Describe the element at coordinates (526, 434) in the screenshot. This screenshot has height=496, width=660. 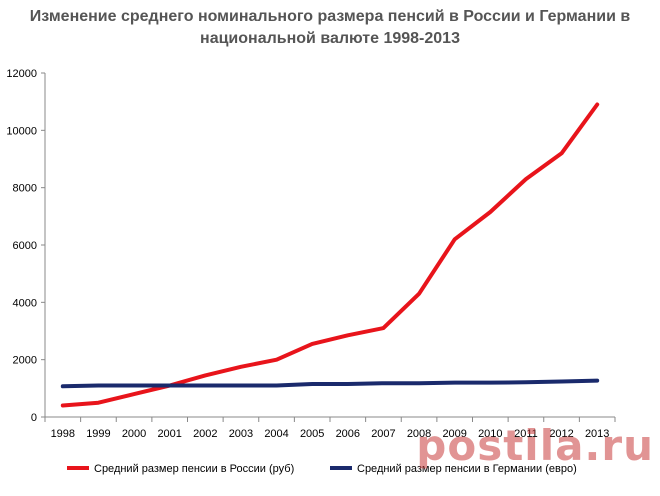
I see `x-tick-label: 2011` at that location.